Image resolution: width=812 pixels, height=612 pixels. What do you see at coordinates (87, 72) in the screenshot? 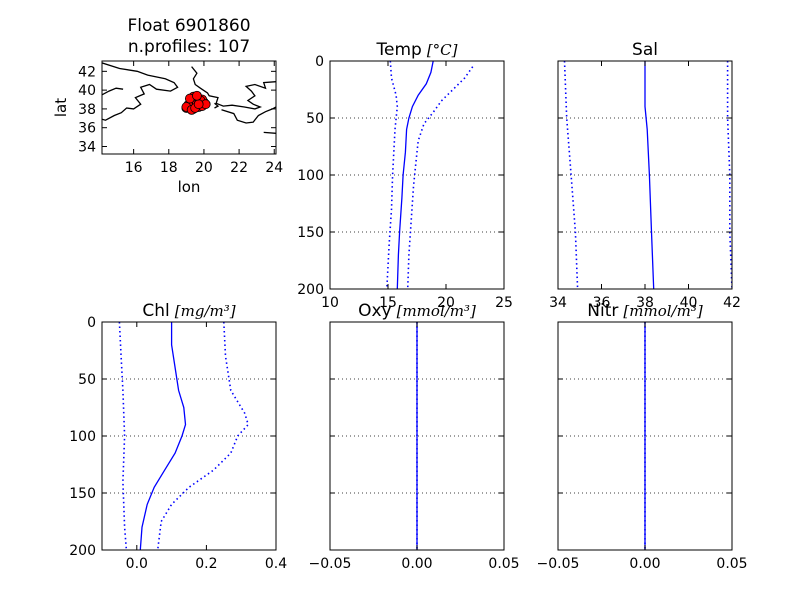
I see `y-tick-label: 42` at bounding box center [87, 72].